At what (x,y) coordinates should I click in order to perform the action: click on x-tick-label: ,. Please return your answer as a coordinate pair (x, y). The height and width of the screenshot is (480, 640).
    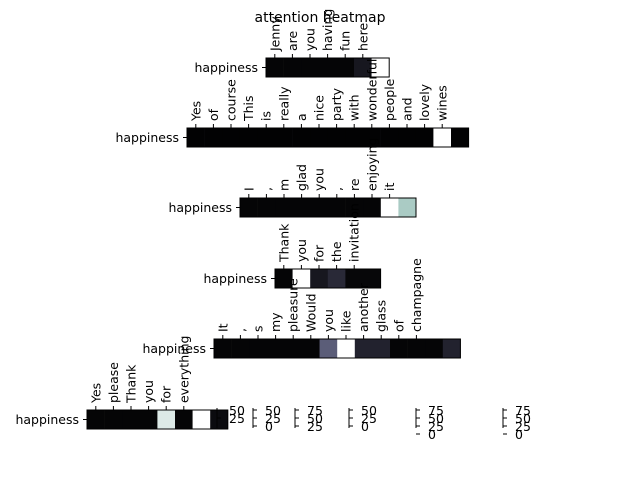
    Looking at the image, I should click on (240, 330).